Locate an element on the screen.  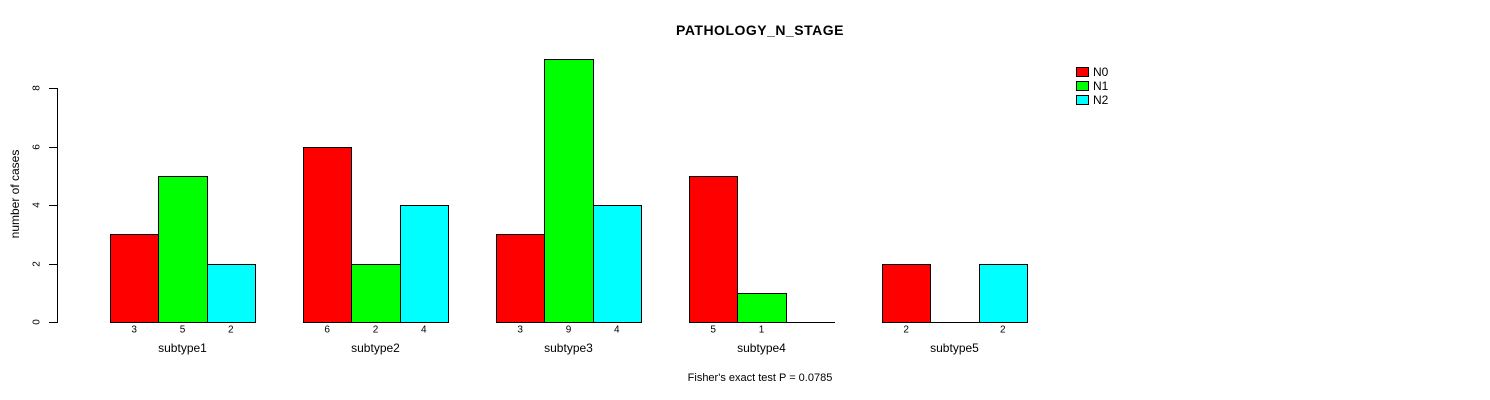
legend-swatch-N1 is located at coordinates (1082, 86).